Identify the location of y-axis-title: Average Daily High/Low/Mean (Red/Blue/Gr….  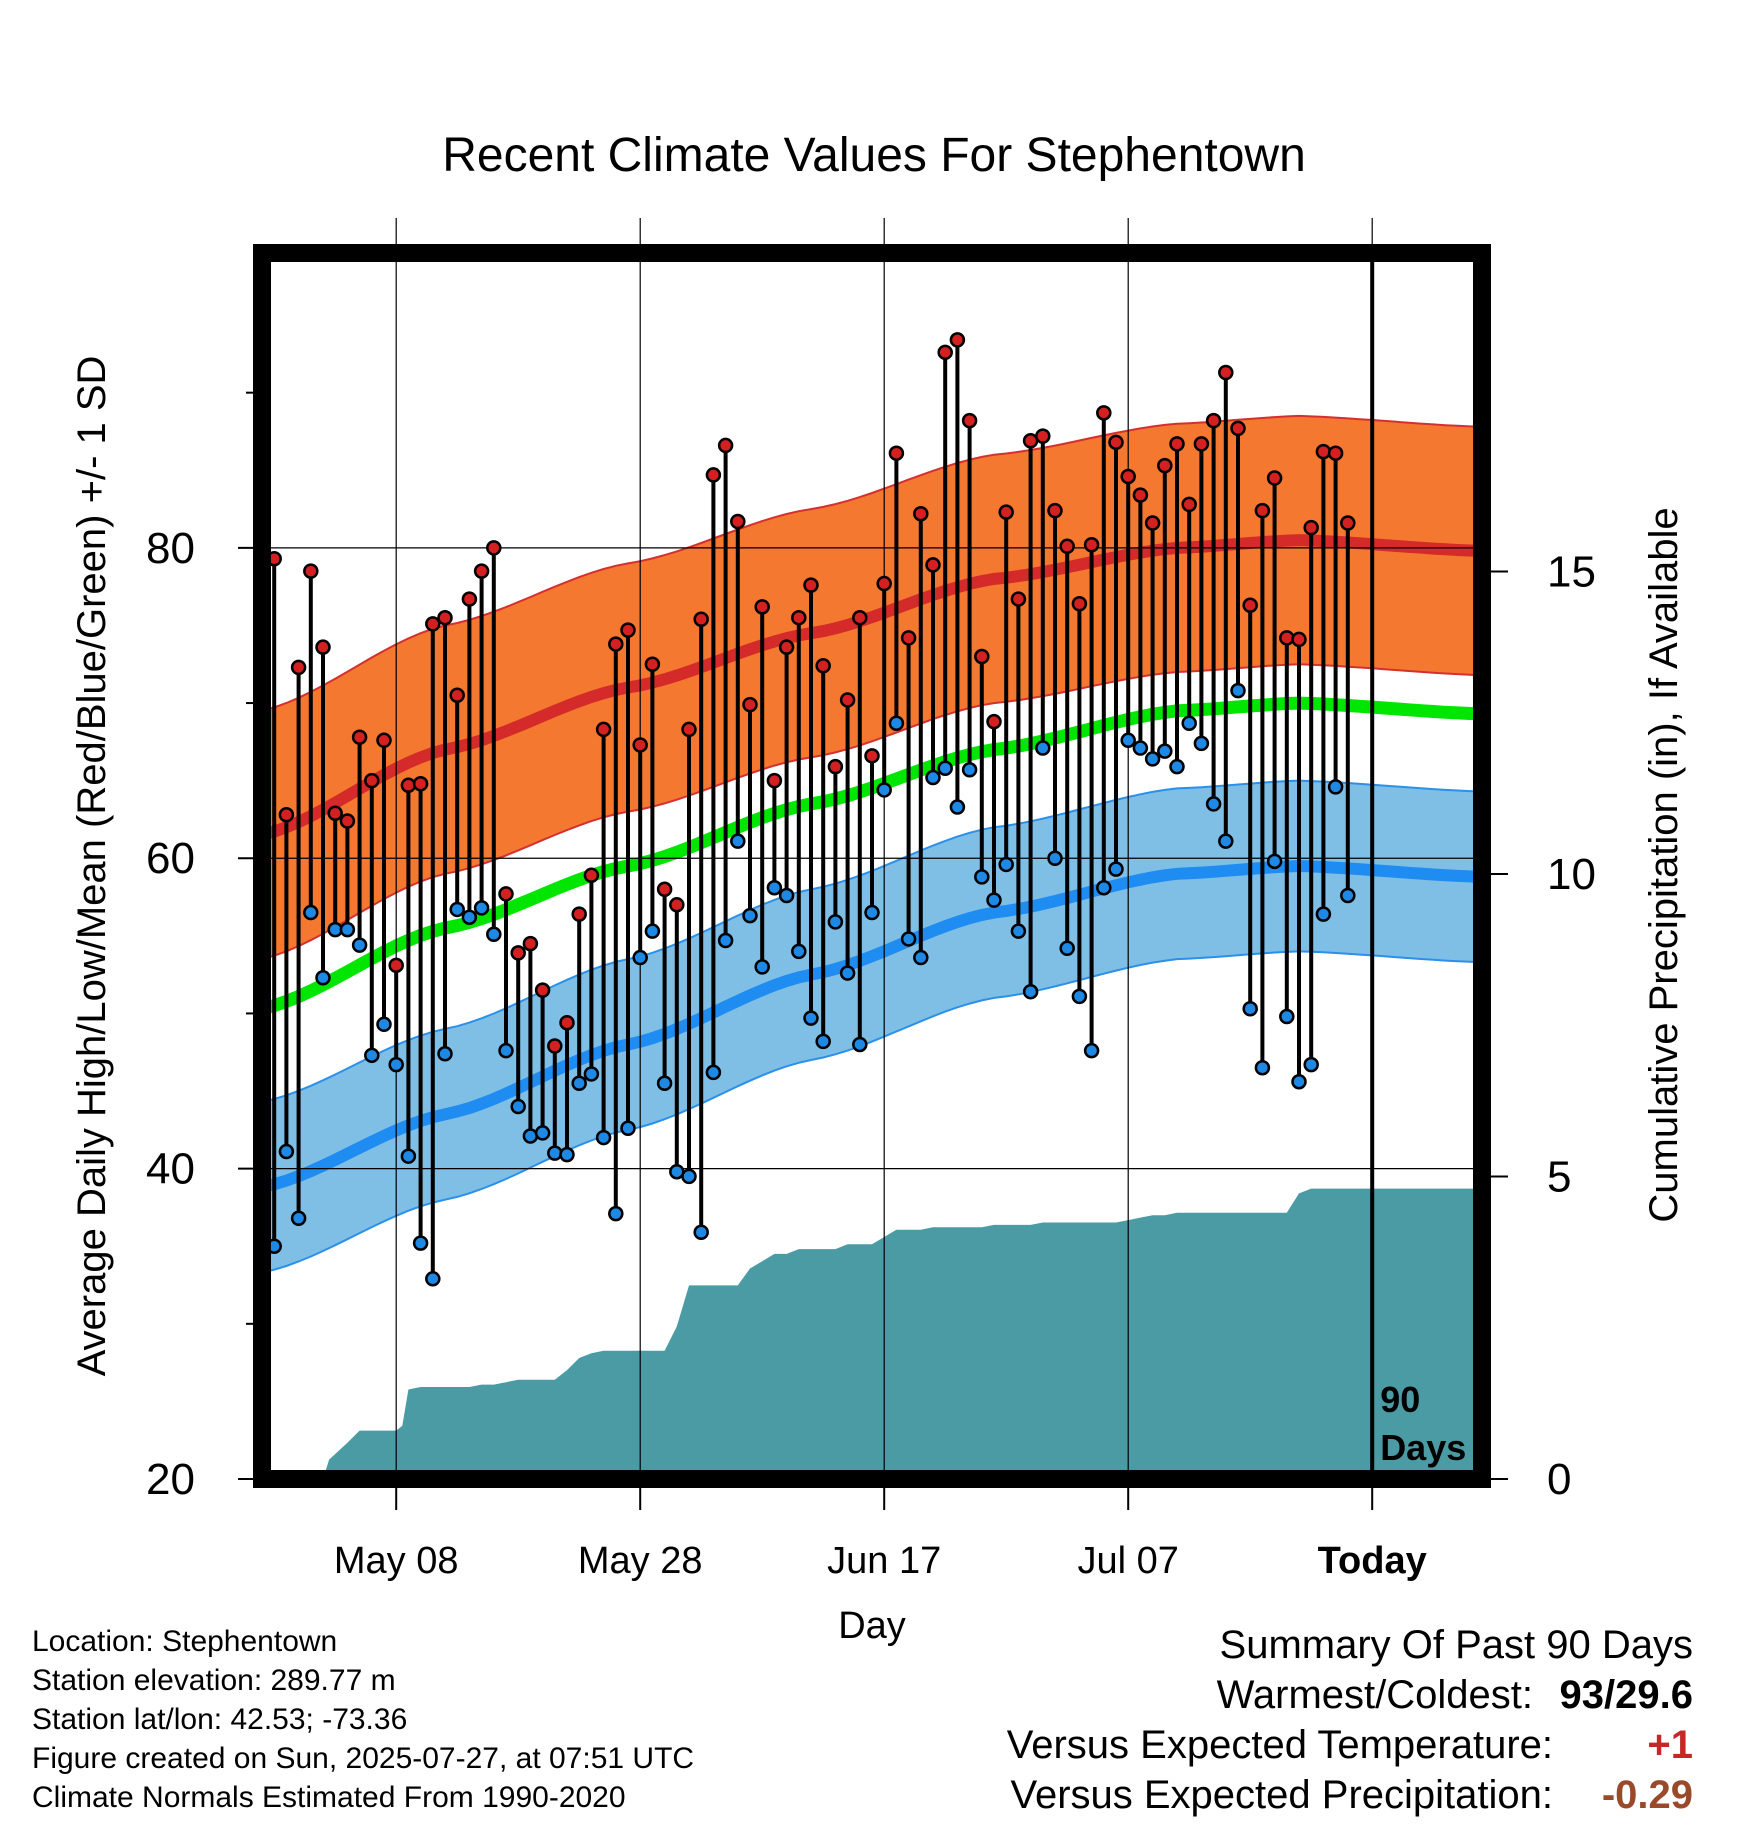
(92, 866).